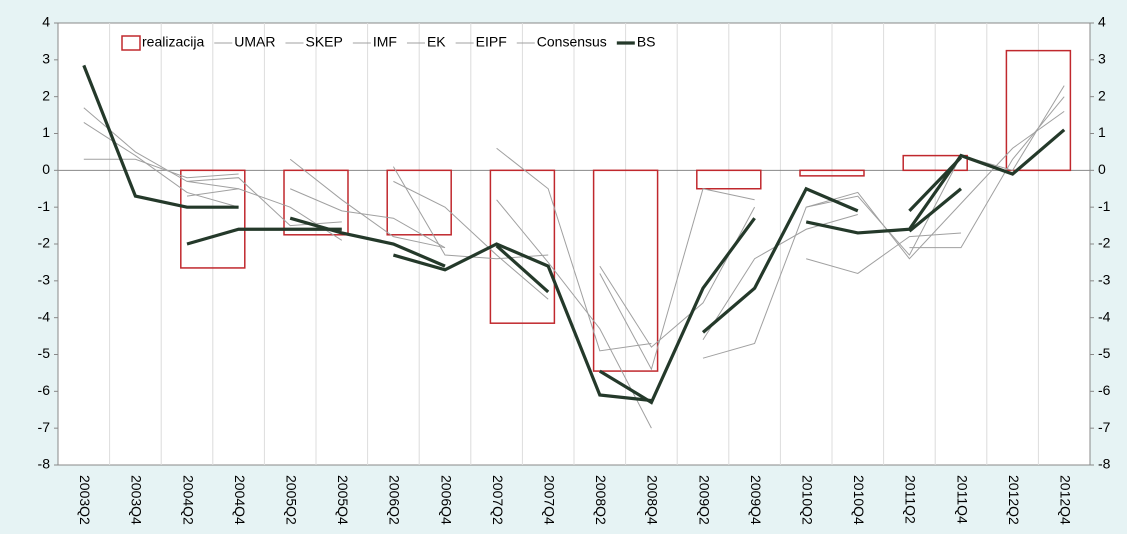 This screenshot has width=1127, height=534. Describe the element at coordinates (1104, 280) in the screenshot. I see `y2-tick-label: -3` at that location.